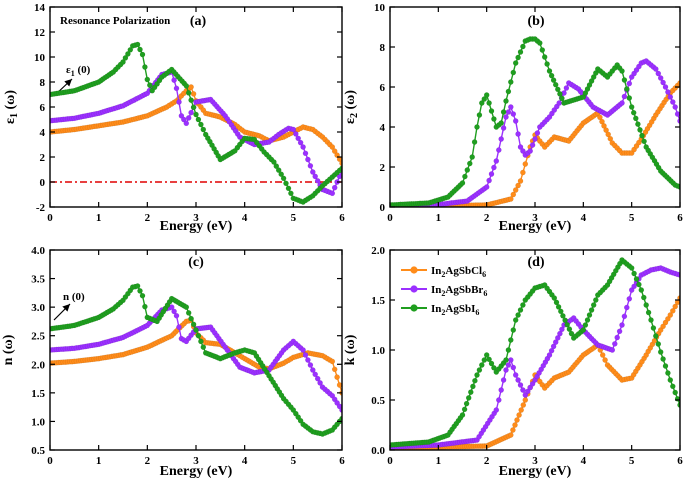 The height and width of the screenshot is (490, 685). Describe the element at coordinates (40, 33) in the screenshot. I see `panel-a-y-tick-label: 12` at that location.